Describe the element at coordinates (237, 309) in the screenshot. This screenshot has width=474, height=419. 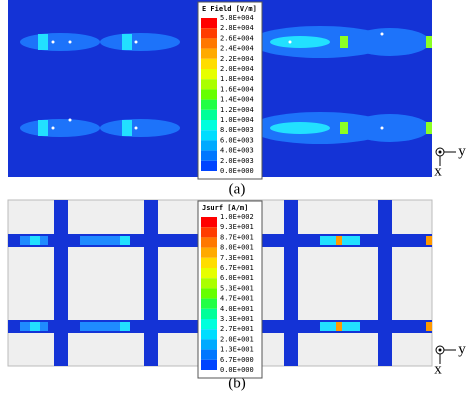
I see `colorbar-label: 4.0E+001` at that location.